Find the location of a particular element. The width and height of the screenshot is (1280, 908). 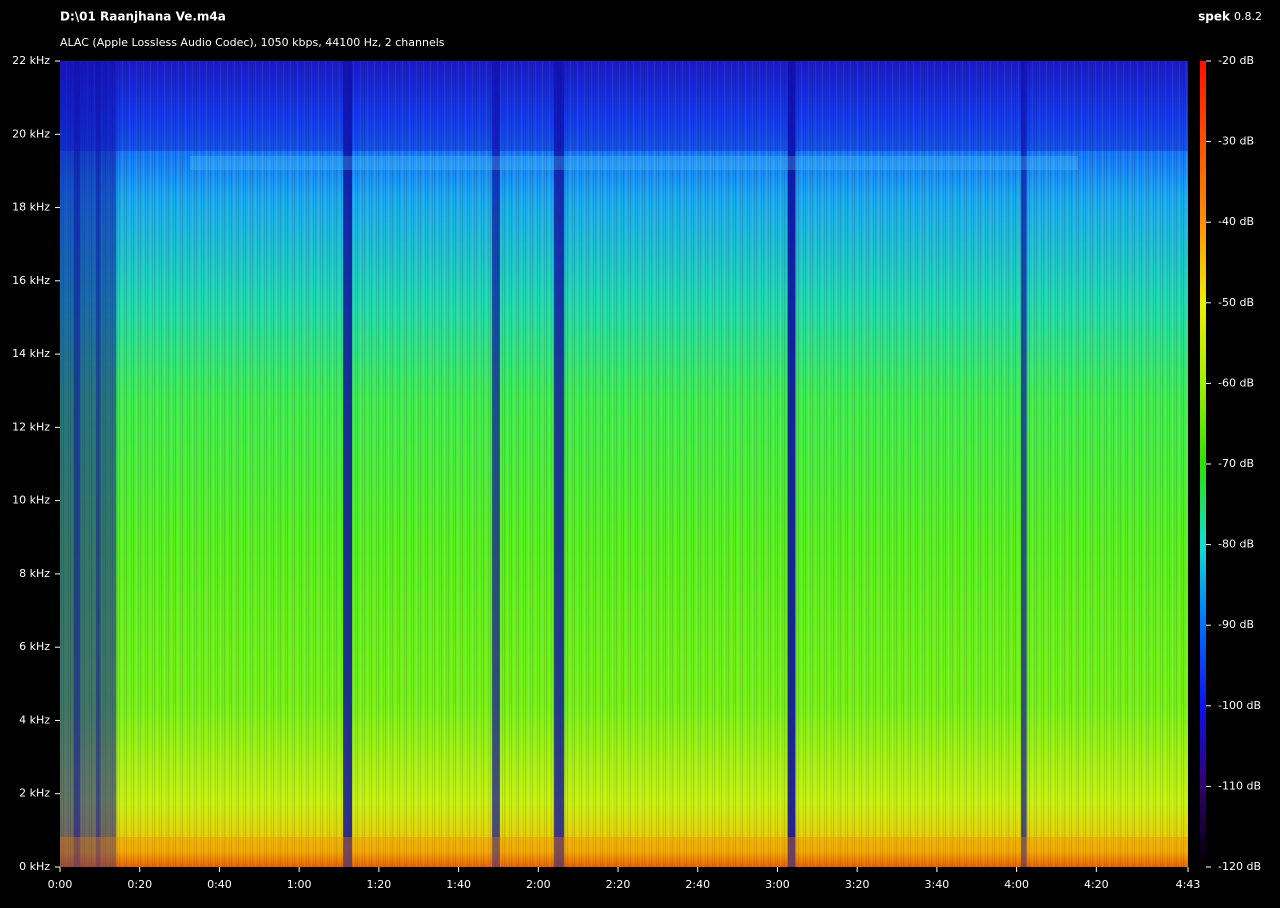

x-tick-label: 0:40 is located at coordinates (219, 884).